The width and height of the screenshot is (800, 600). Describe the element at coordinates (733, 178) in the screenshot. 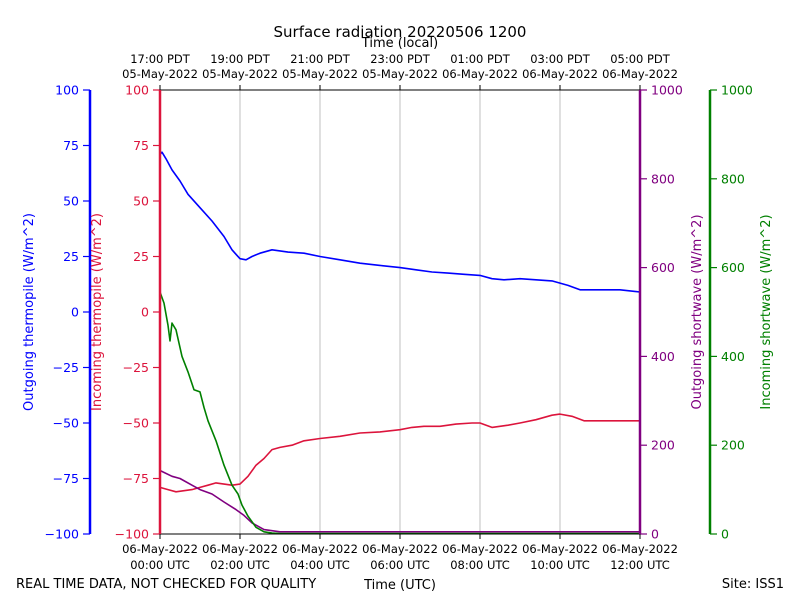

I see `y-tick-label-in_sw: 800` at that location.